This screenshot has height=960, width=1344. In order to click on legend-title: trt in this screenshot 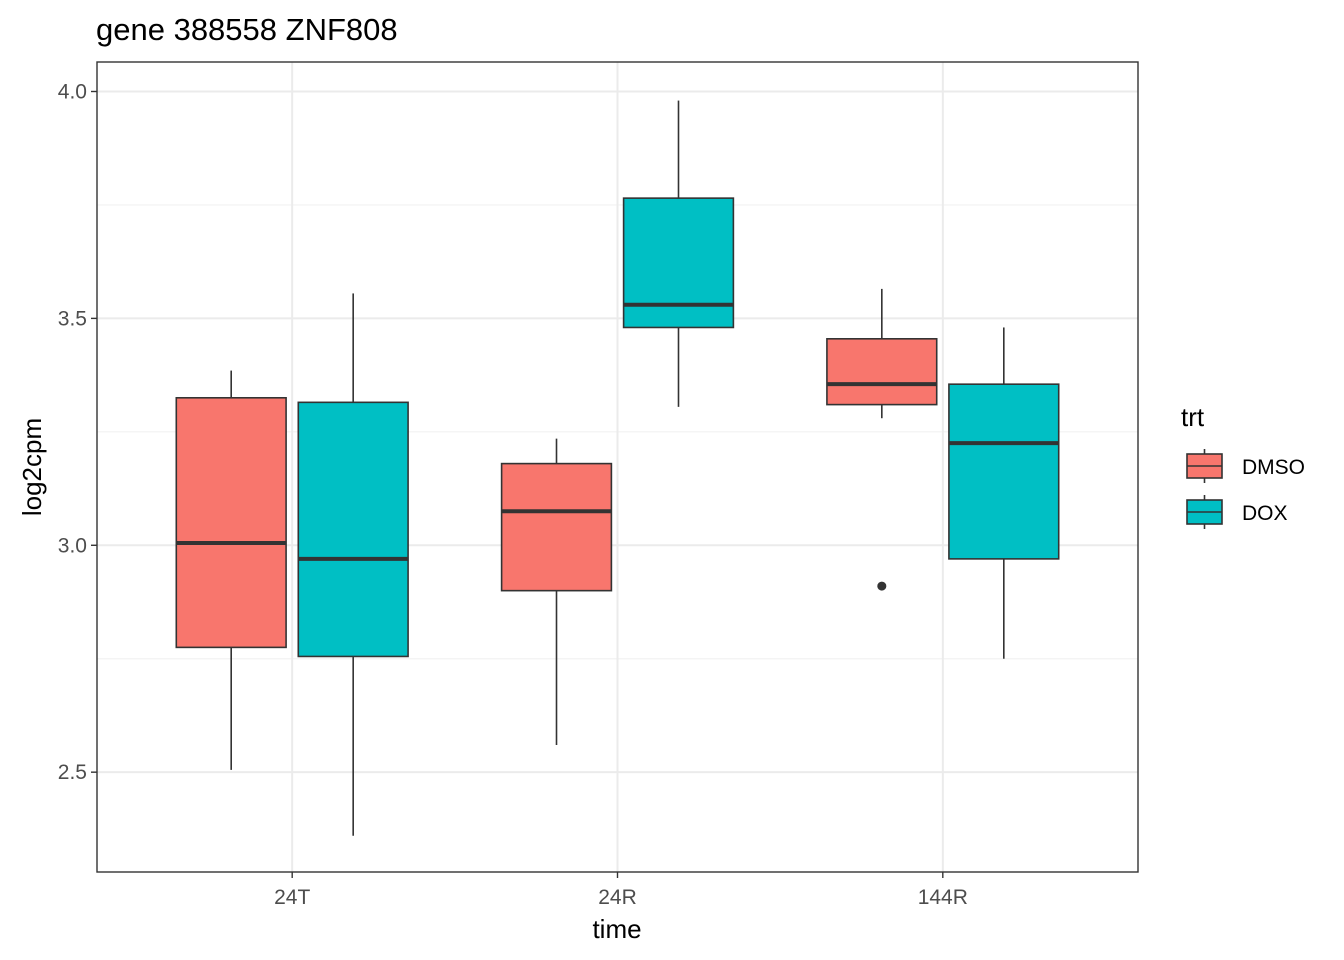, I will do `click(1193, 417)`.